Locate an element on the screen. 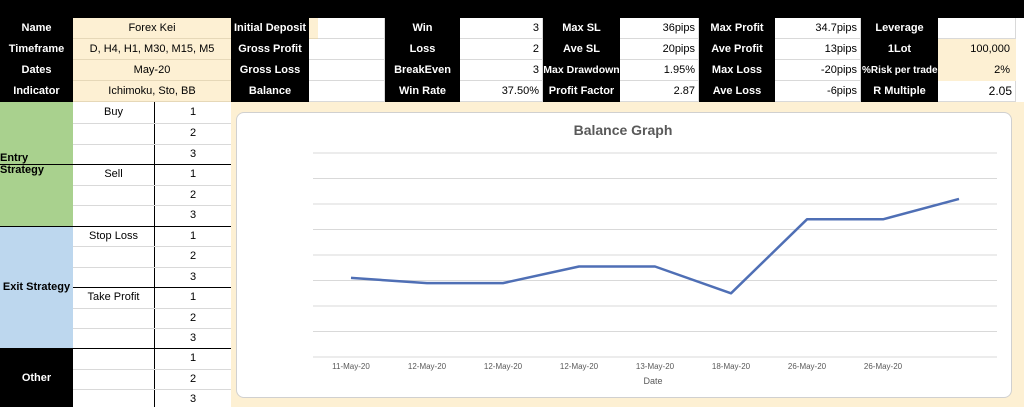  stop-loss-cell: Stop Loss is located at coordinates (114, 256).